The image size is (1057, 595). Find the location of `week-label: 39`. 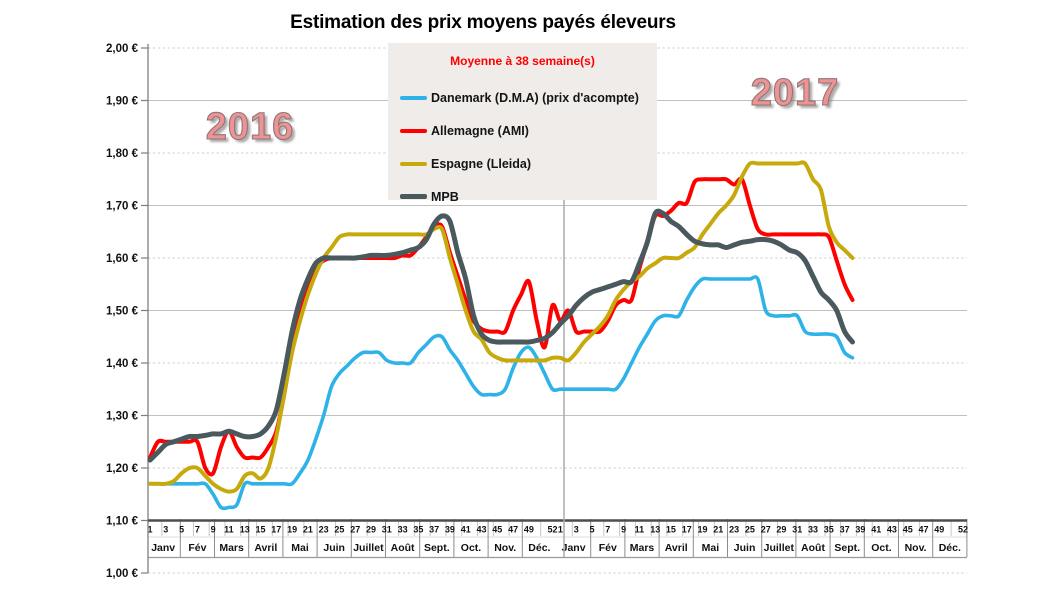

week-label: 39 is located at coordinates (450, 530).